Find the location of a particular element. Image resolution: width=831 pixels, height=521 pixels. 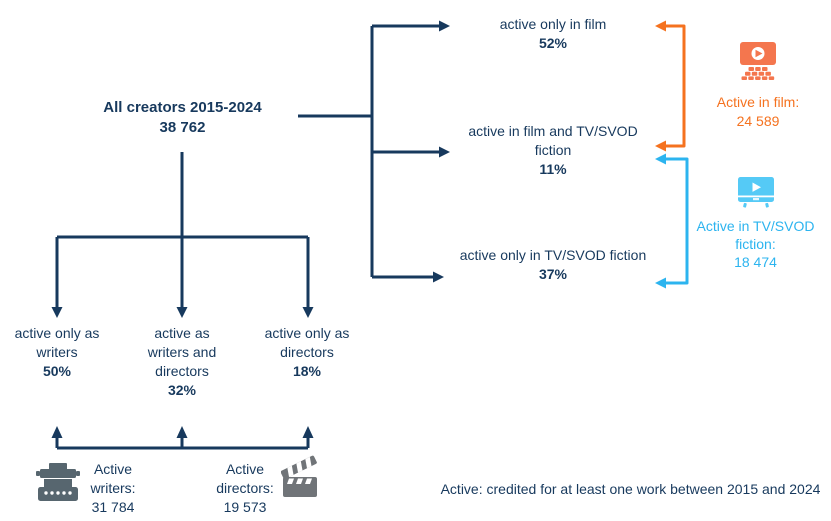

arrowhead-tv-top is located at coordinates (660, 159).